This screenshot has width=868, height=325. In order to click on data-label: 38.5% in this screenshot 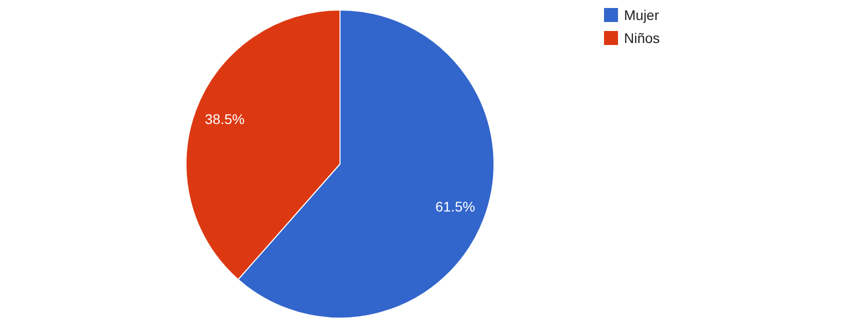, I will do `click(224, 119)`.